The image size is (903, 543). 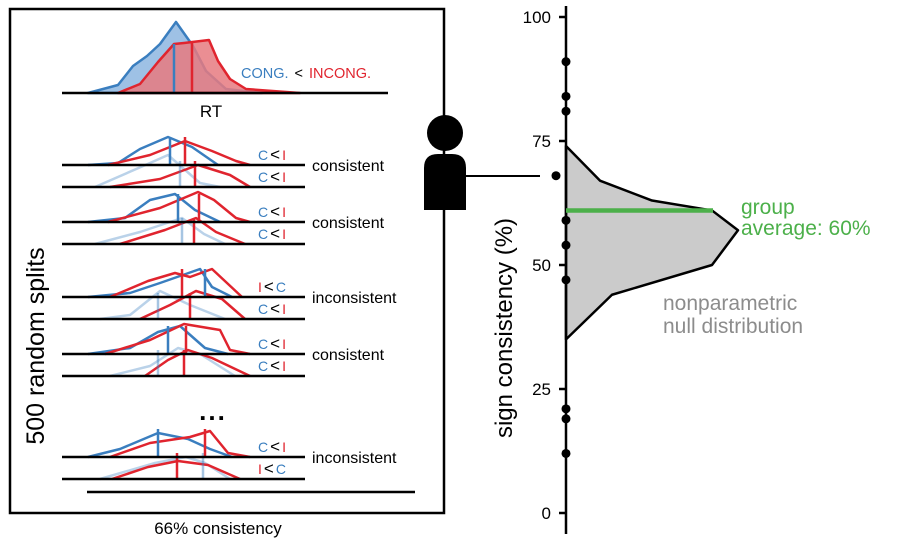 What do you see at coordinates (299, 74) in the screenshot?
I see `legend-less-than: <` at bounding box center [299, 74].